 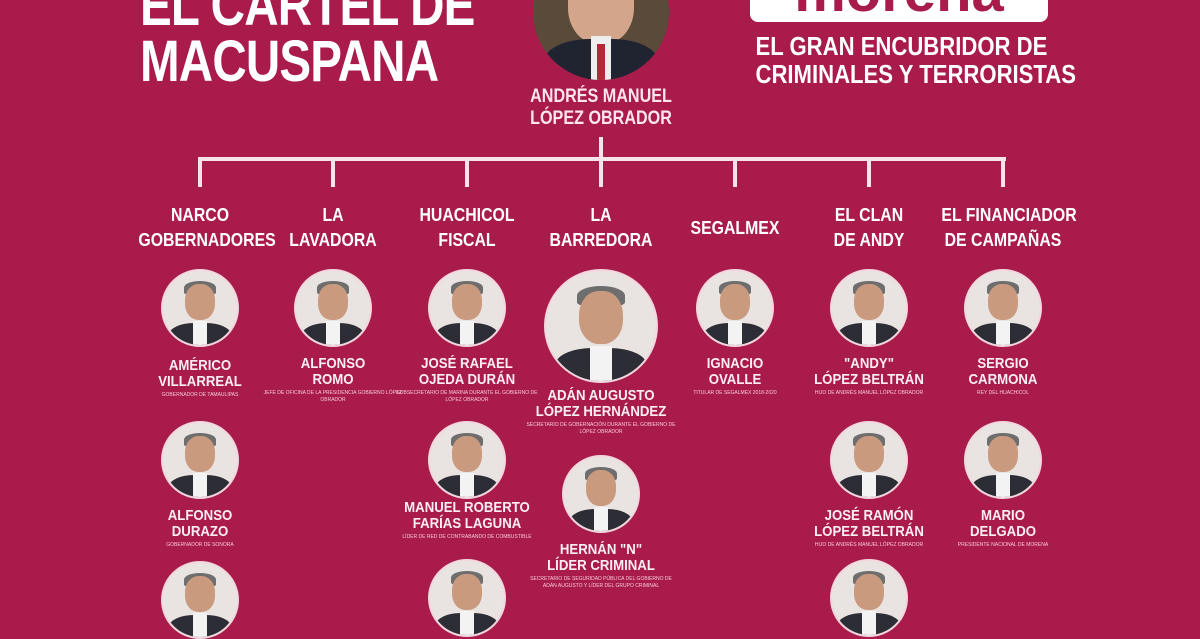 I want to click on person-name-line: ROMO, so click(x=333, y=379).